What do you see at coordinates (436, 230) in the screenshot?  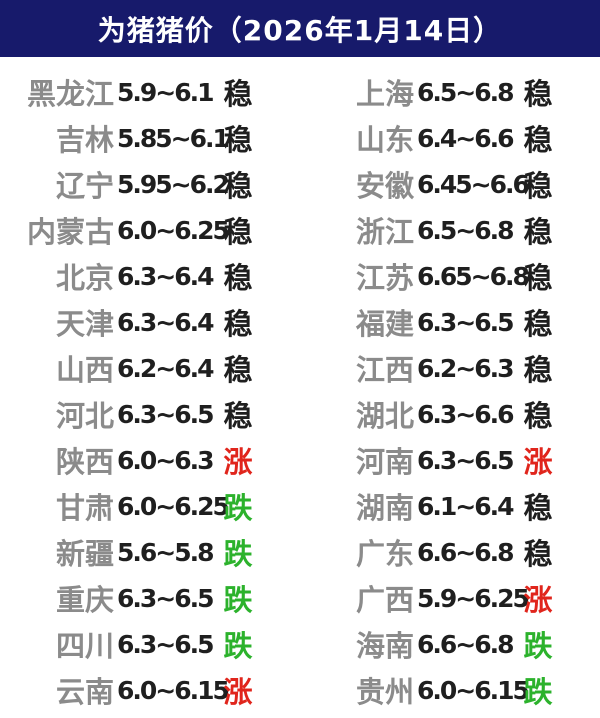 I see `table-row: 浙江 6.5~6.8 稳` at bounding box center [436, 230].